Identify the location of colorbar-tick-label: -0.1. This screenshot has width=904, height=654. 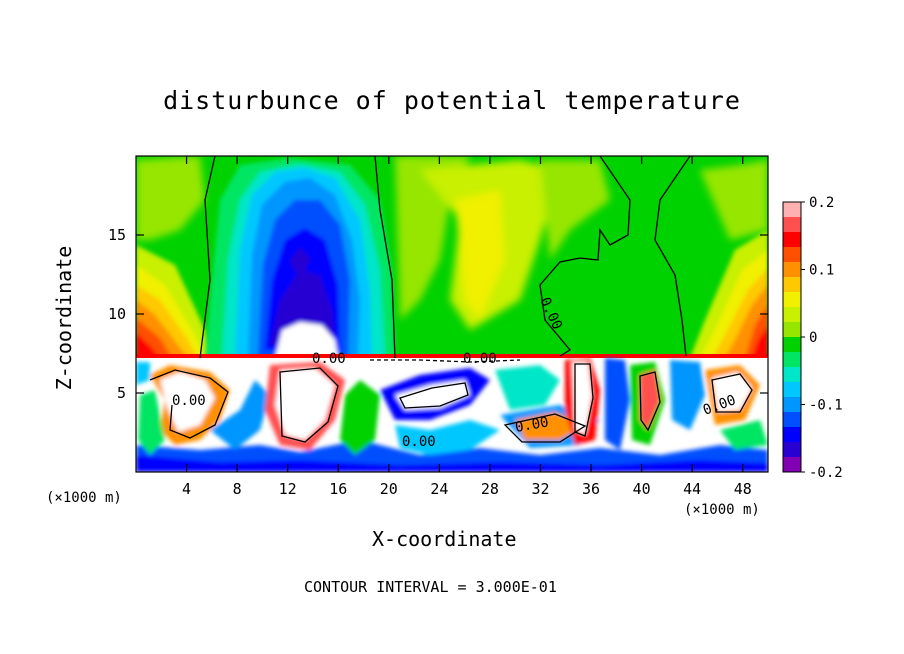
(826, 406).